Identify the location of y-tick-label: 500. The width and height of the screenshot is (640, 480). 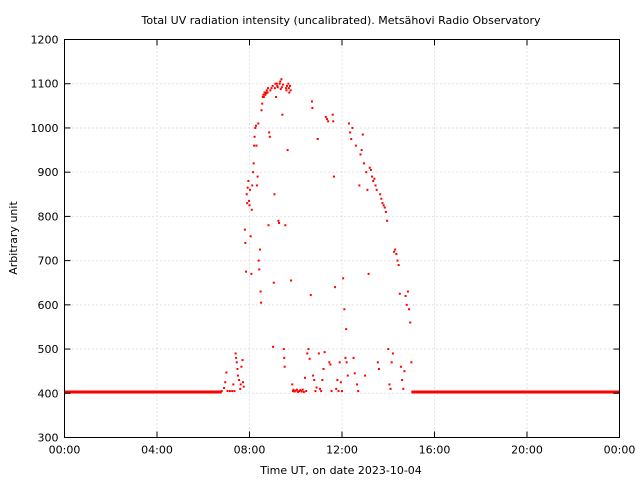
(48, 349).